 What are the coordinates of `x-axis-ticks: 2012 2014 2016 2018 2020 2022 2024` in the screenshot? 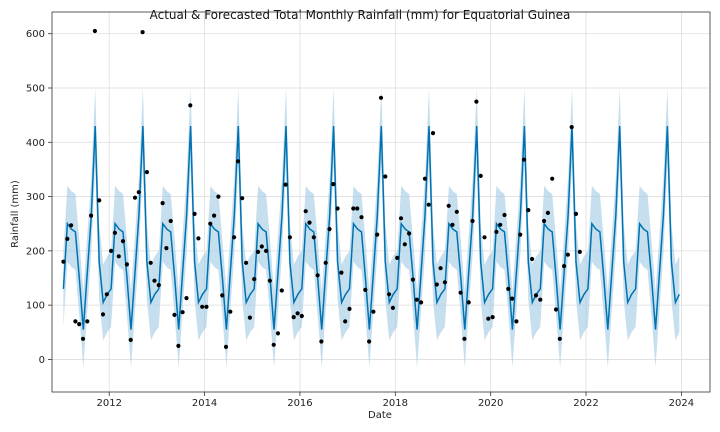 It's located at (395, 400).